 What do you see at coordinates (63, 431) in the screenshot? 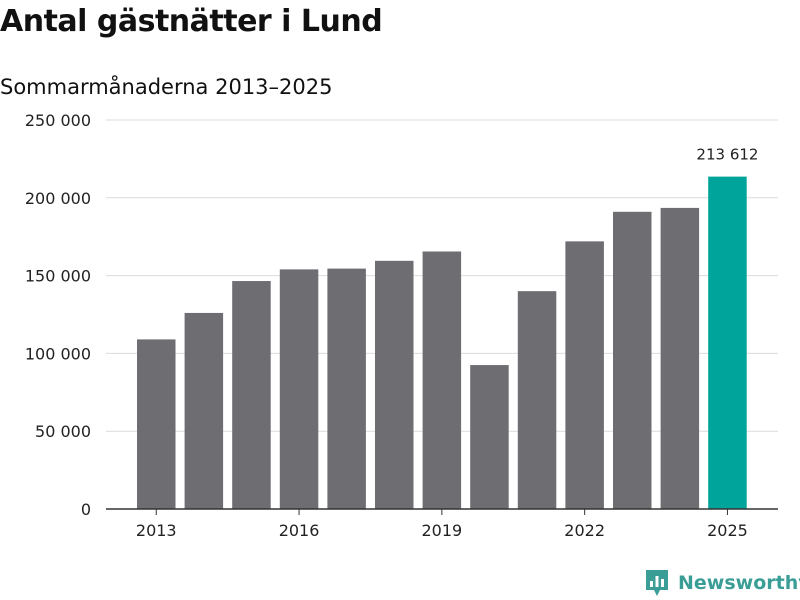
I see `y-tick-label: 50 000` at bounding box center [63, 431].